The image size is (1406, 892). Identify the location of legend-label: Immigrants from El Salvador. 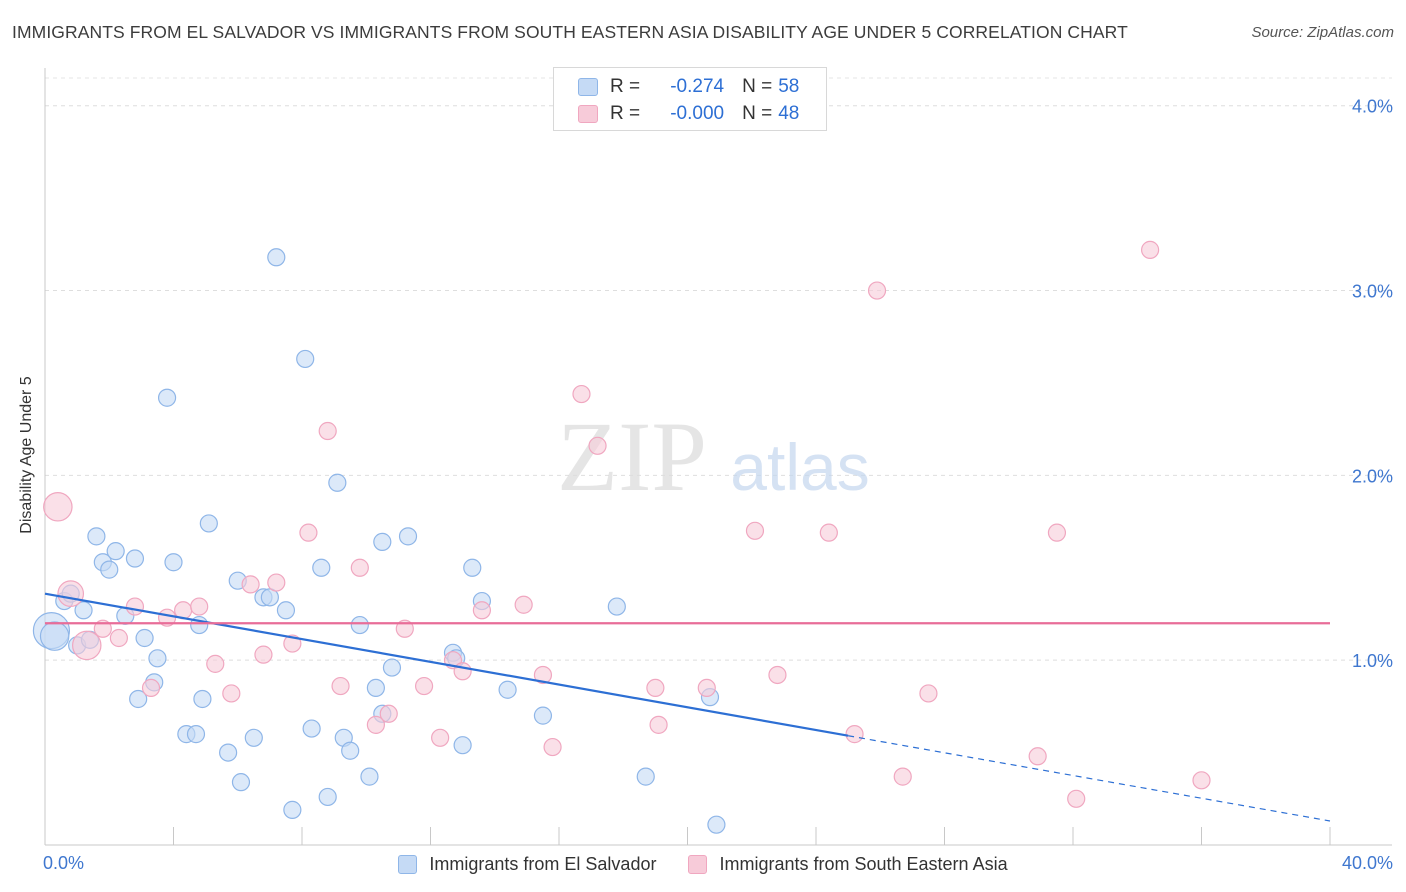
(543, 863).